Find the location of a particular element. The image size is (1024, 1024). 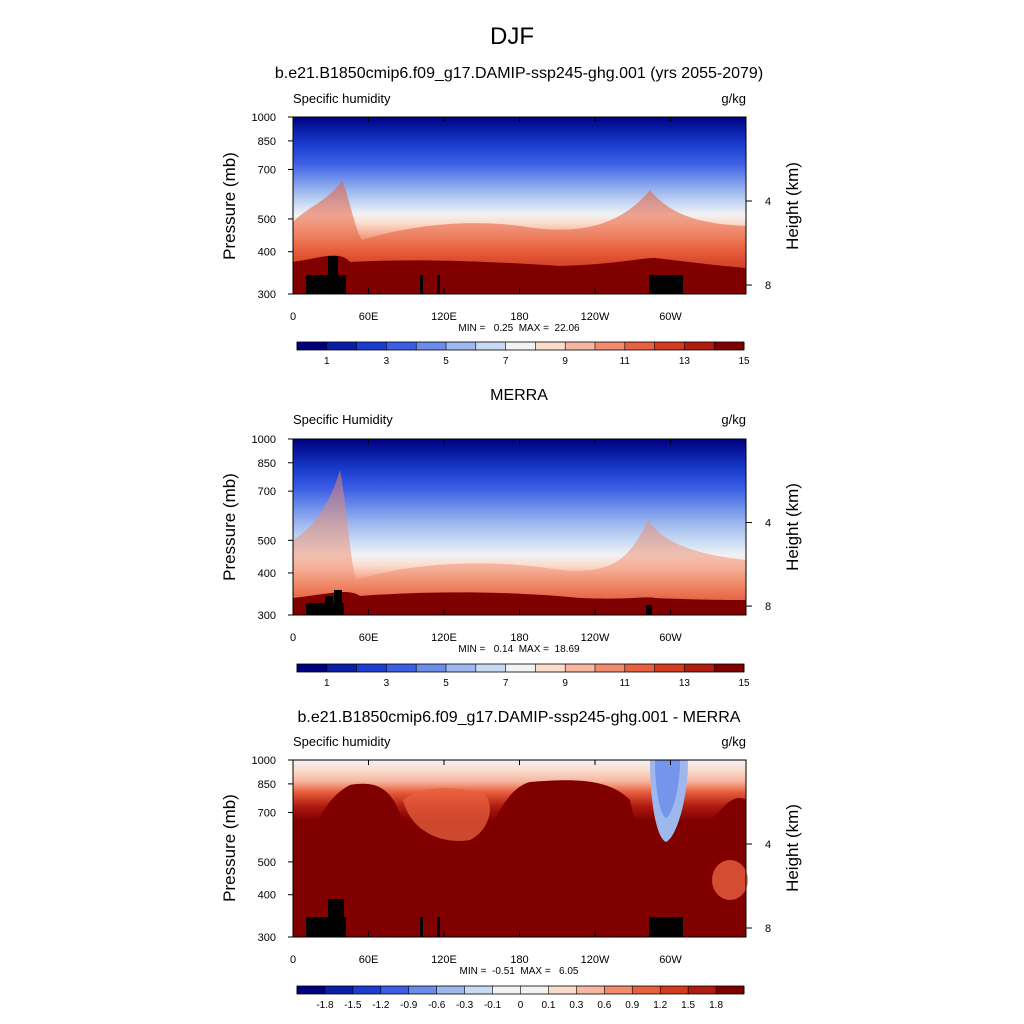

colorbar-label: 0.3 is located at coordinates (576, 1005).